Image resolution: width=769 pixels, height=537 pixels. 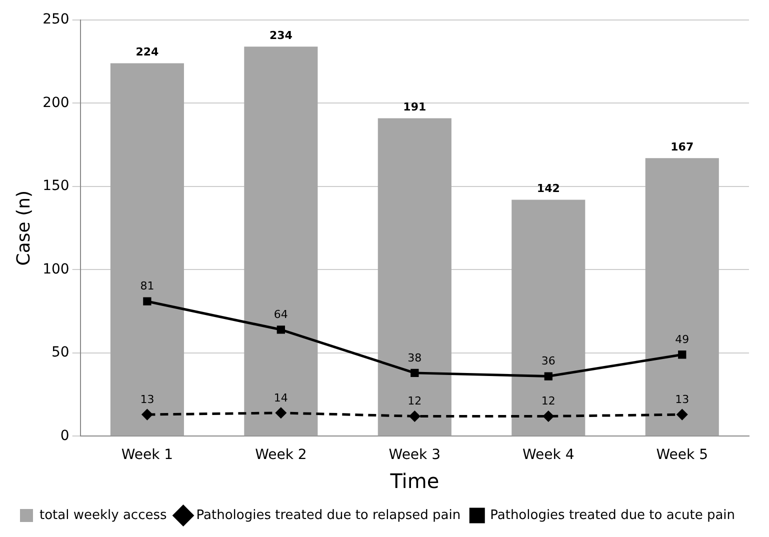 I want to click on y-tick-label: 100, so click(x=56, y=269).